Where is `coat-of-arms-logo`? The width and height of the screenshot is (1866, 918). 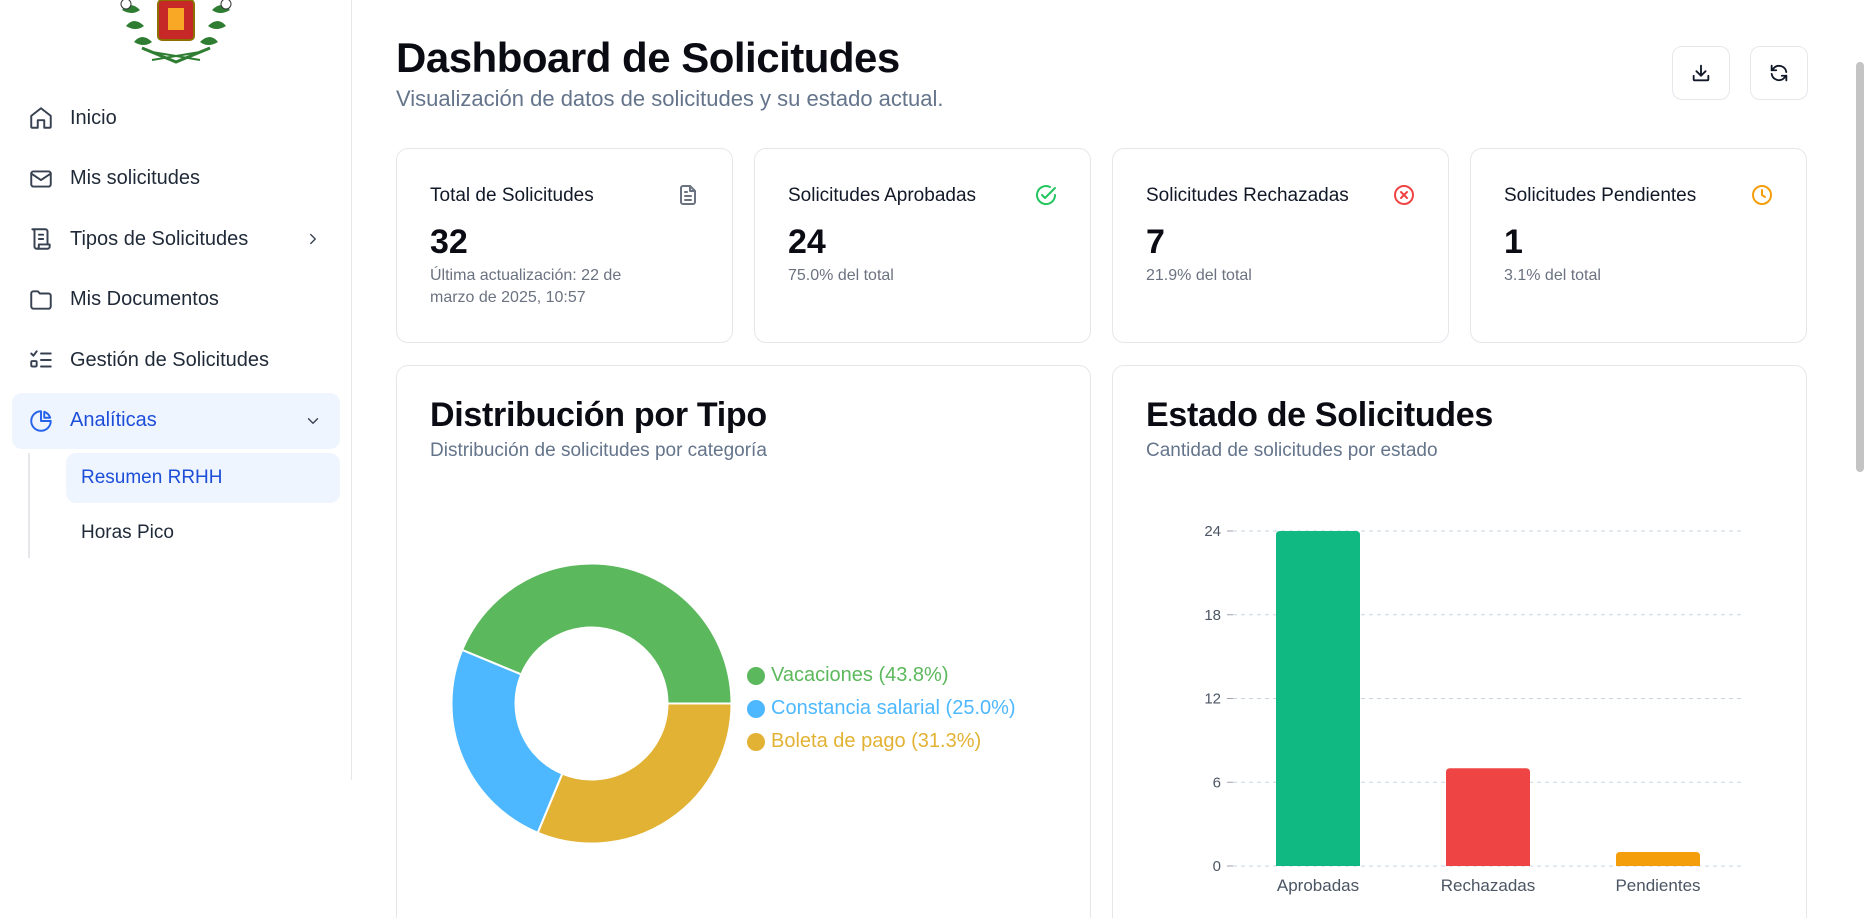
coat-of-arms-logo is located at coordinates (176, 32).